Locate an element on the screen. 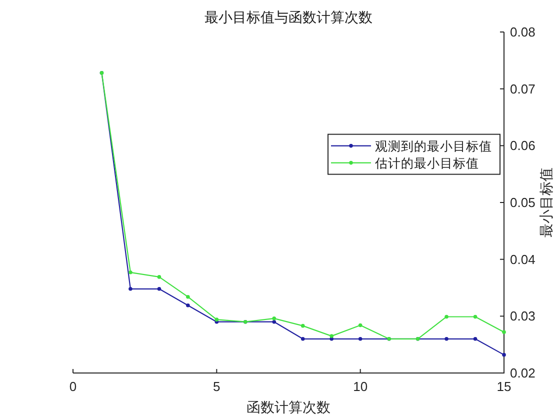 The image size is (560, 420). legend-label: 估计的最小目标值 is located at coordinates (426, 163).